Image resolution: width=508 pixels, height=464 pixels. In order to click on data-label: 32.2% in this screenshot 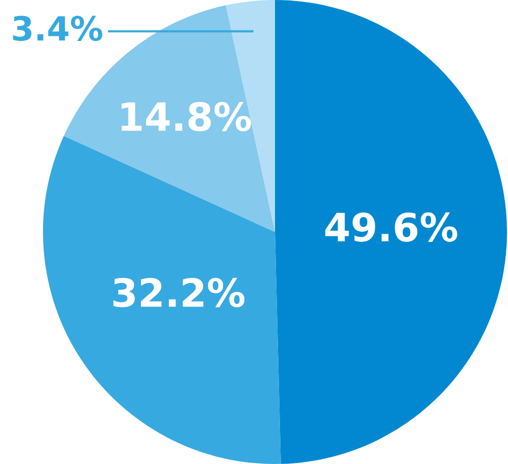, I will do `click(178, 293)`.